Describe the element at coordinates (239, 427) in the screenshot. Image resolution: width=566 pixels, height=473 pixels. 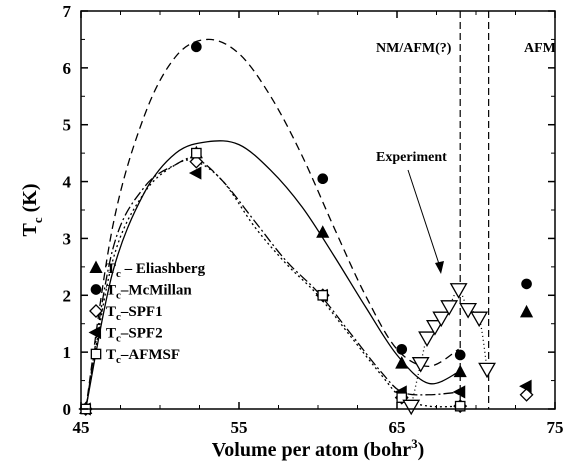
I see `x-tick-label: 55` at that location.